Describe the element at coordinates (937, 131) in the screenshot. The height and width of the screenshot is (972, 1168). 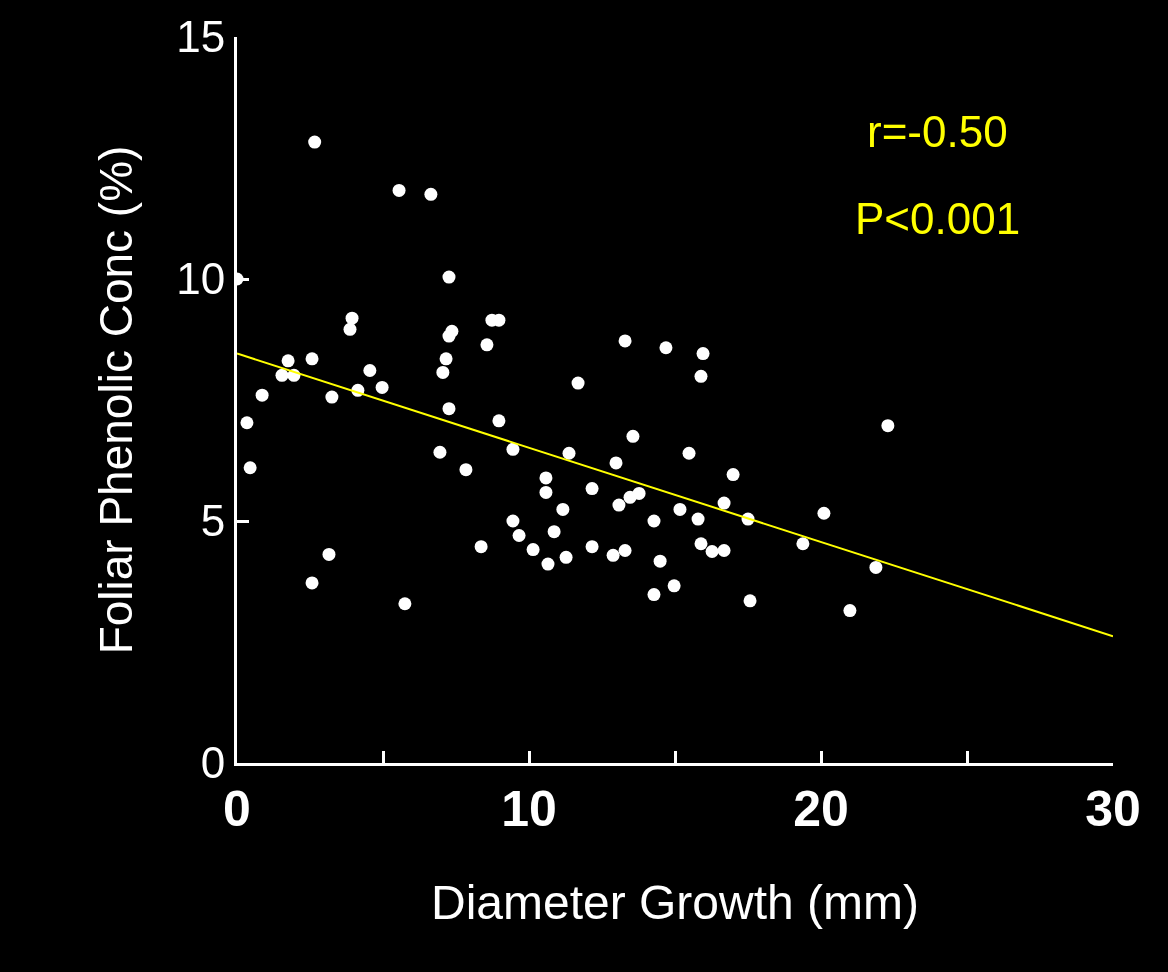
I see `annotation: r=-0.50` at that location.